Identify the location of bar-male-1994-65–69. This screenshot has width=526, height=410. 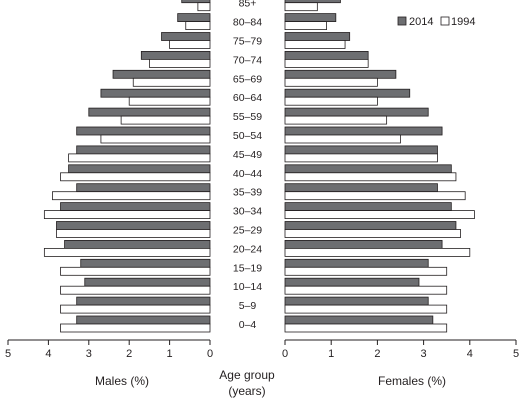
(171, 82).